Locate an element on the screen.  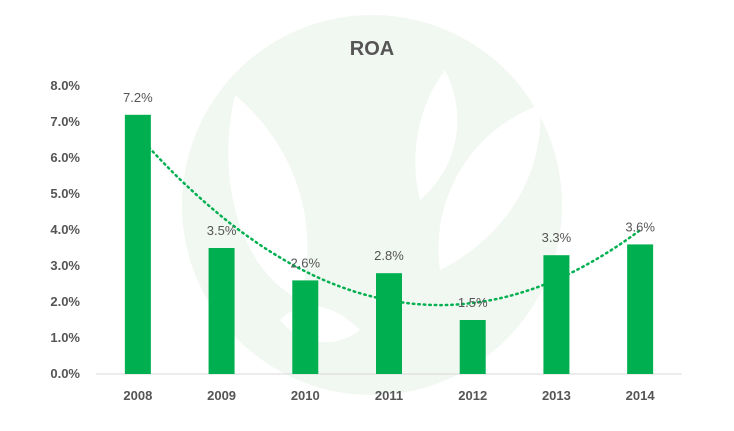
x-tick-label: 2010 is located at coordinates (305, 395).